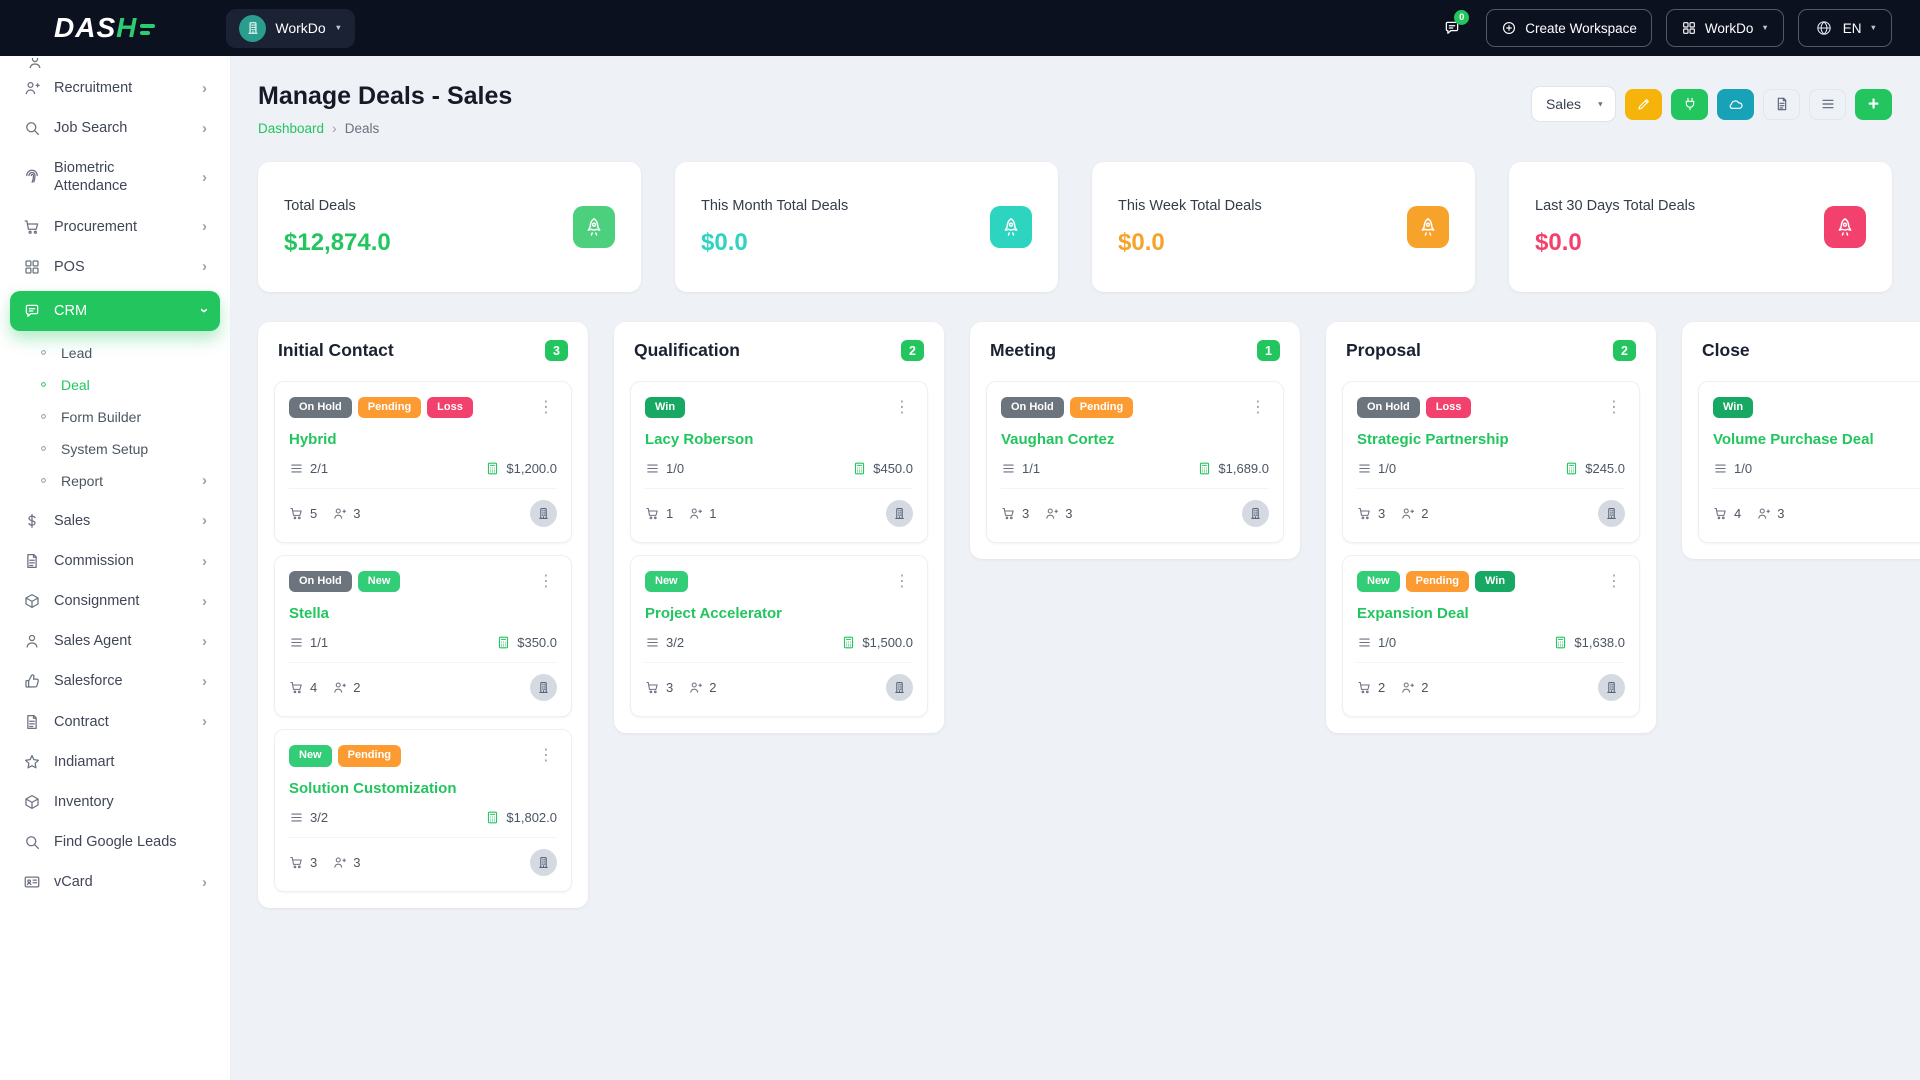 This screenshot has height=1080, width=1920. What do you see at coordinates (115, 882) in the screenshot?
I see `sidebar-item-vcard: vCard ›` at bounding box center [115, 882].